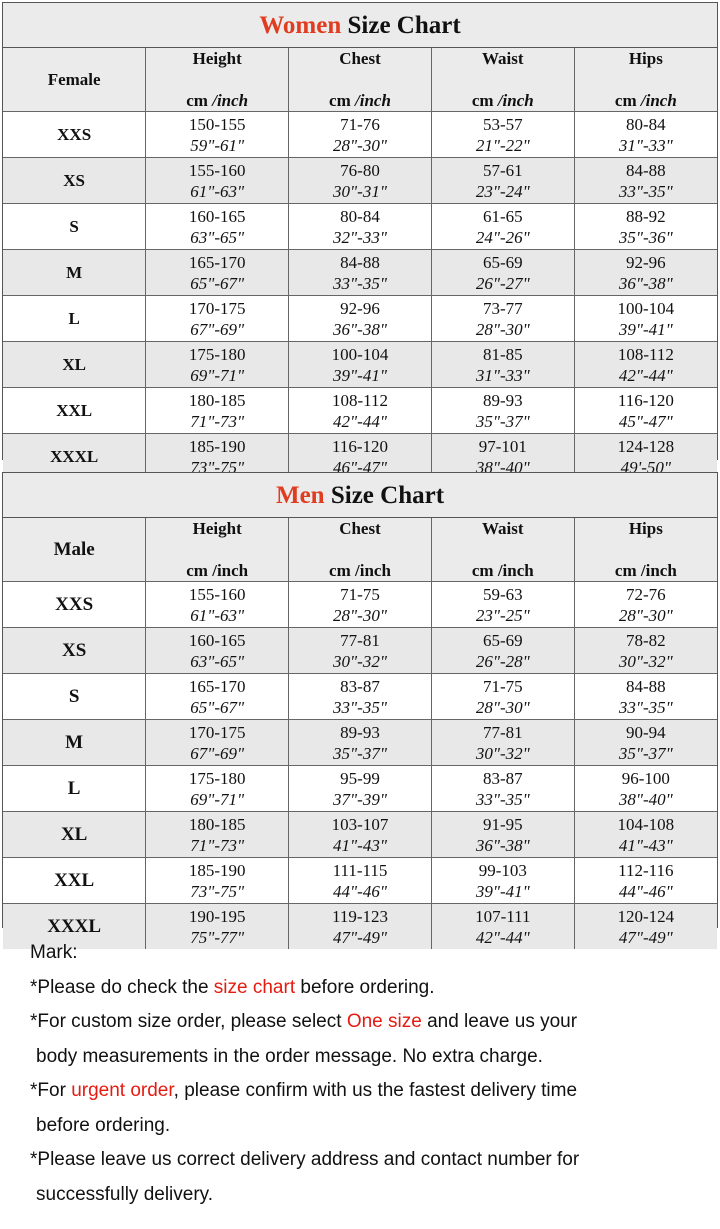  What do you see at coordinates (502, 686) in the screenshot?
I see `cm-value: 71-75` at bounding box center [502, 686].